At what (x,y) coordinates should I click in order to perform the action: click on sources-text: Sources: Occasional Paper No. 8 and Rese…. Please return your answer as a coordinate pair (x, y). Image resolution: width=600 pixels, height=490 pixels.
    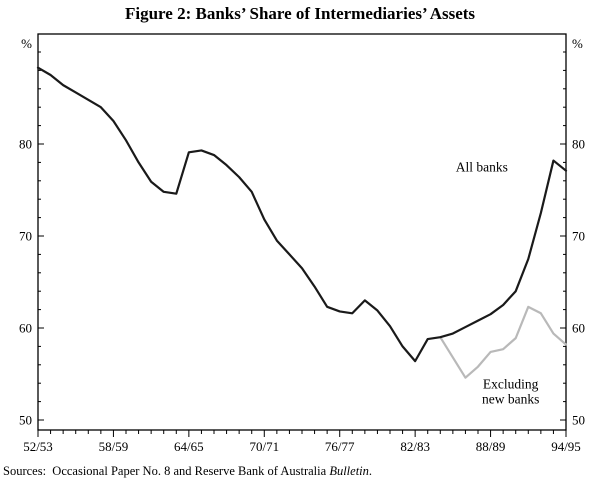
    Looking at the image, I should click on (166, 471).